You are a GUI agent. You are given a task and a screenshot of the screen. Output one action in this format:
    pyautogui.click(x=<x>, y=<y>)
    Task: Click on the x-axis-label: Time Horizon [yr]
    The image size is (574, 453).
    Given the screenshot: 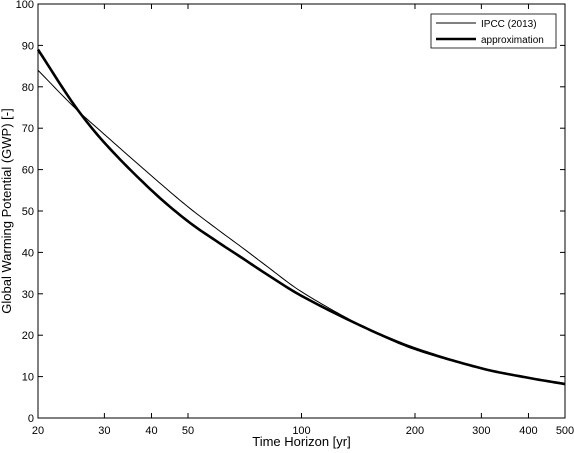 What is the action you would take?
    pyautogui.click(x=301, y=441)
    